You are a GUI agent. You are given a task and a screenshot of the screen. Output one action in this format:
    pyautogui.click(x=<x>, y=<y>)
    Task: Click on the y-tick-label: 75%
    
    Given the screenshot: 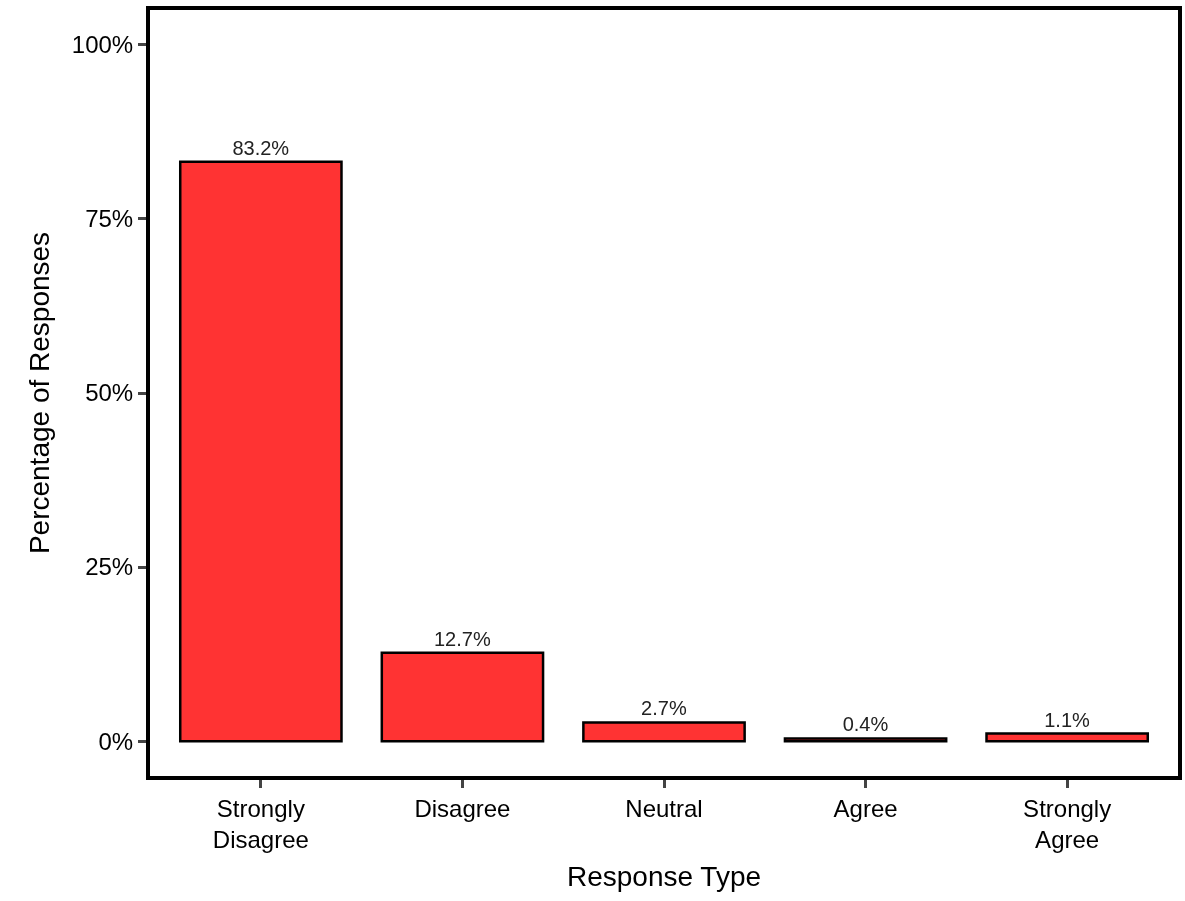 What is the action you would take?
    pyautogui.click(x=109, y=219)
    